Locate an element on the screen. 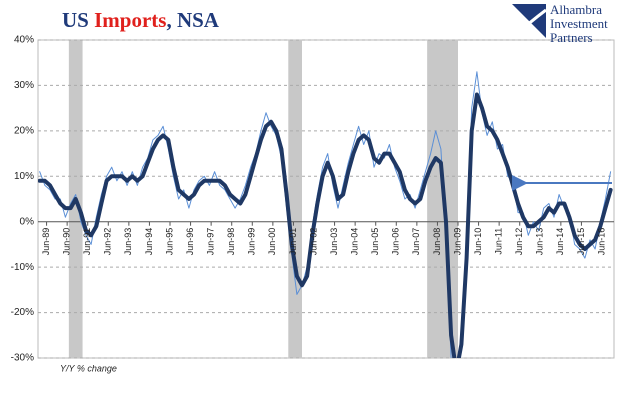  x-tick-label: Jun-97 is located at coordinates (211, 242).